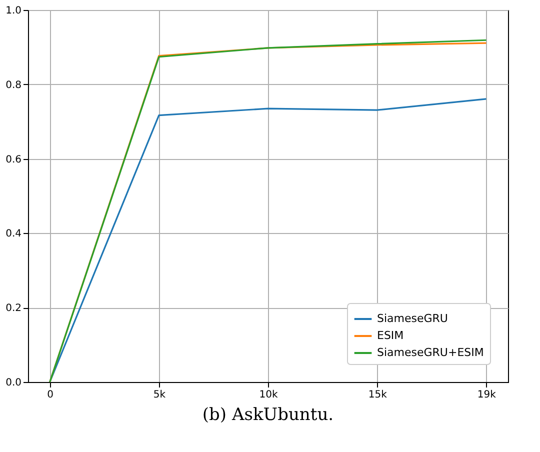 The width and height of the screenshot is (540, 452). Describe the element at coordinates (412, 318) in the screenshot. I see `legend-label: SiameseGRU` at that location.